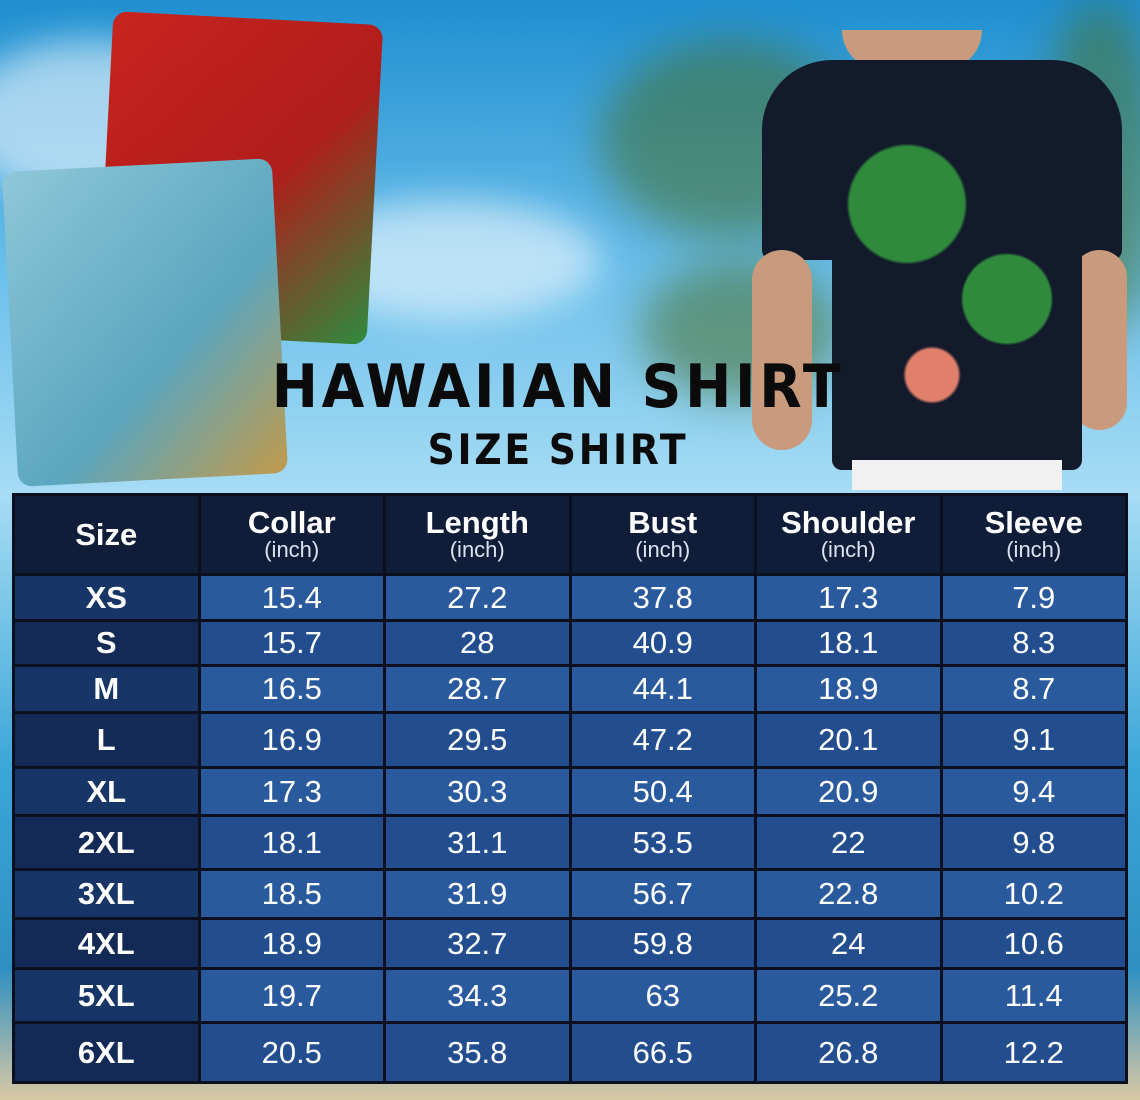 The height and width of the screenshot is (1100, 1140). I want to click on column-header-collar: Collar (inch), so click(291, 534).